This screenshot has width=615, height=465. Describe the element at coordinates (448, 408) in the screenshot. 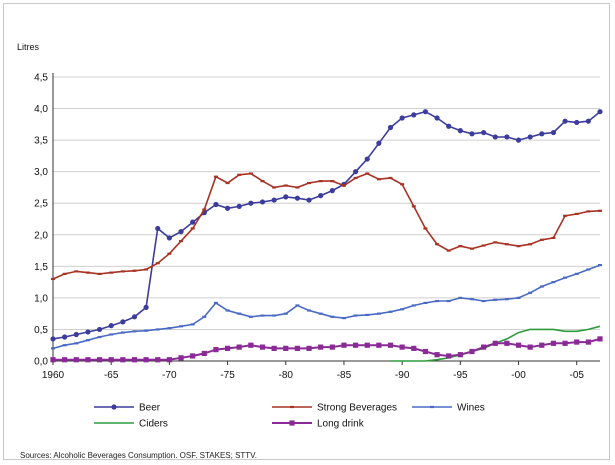

I see `legend-item: Wines` at that location.